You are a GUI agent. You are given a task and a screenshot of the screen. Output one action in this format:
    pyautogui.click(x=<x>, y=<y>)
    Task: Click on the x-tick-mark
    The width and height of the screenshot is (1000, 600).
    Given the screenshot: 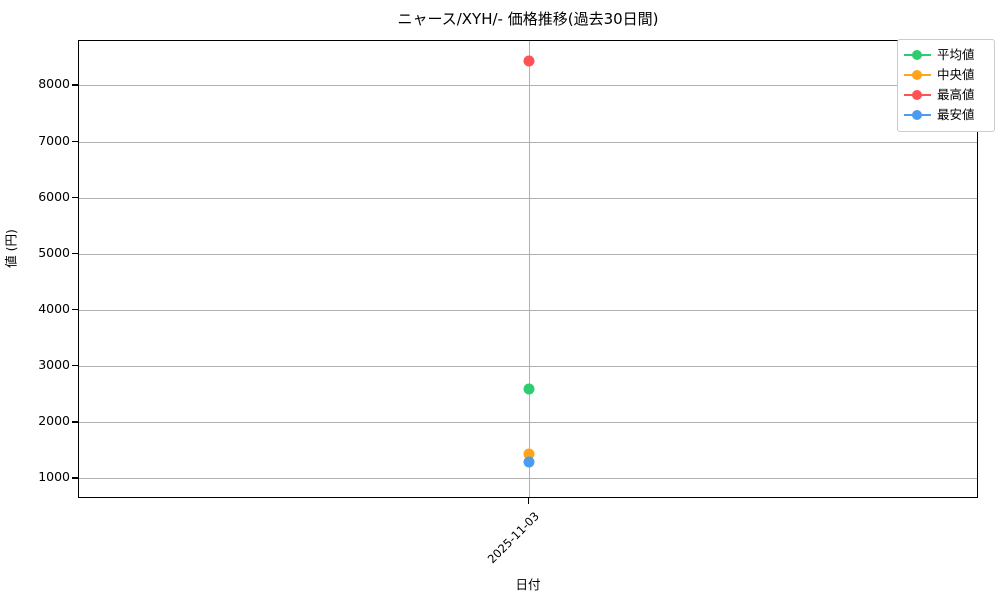 What is the action you would take?
    pyautogui.click(x=529, y=501)
    